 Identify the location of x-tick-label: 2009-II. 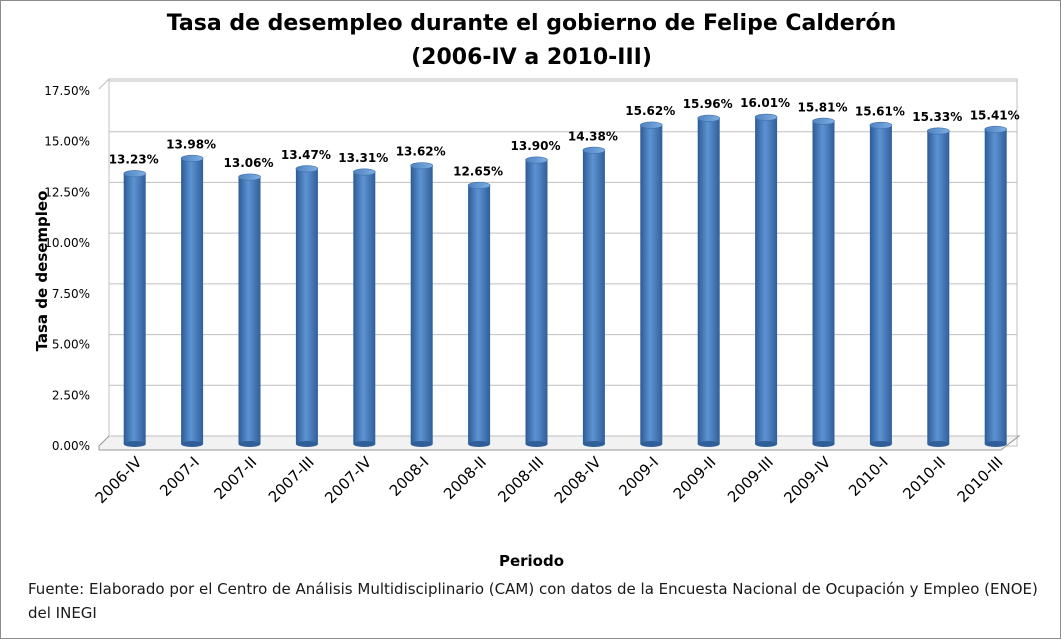
(695, 478).